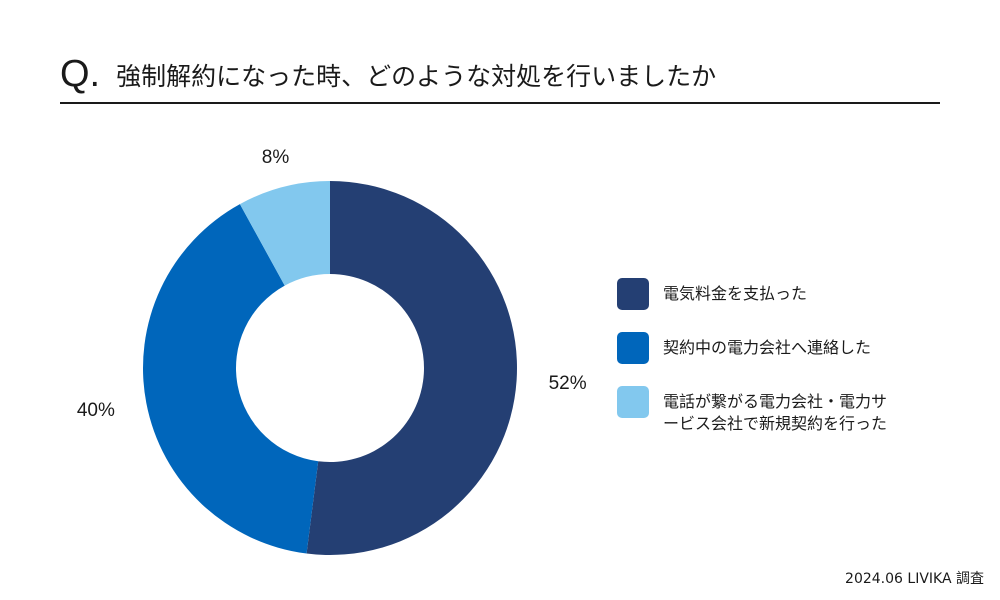 The height and width of the screenshot is (600, 1000). I want to click on legend-label: 契約中の電力会社へ連絡した, so click(767, 347).